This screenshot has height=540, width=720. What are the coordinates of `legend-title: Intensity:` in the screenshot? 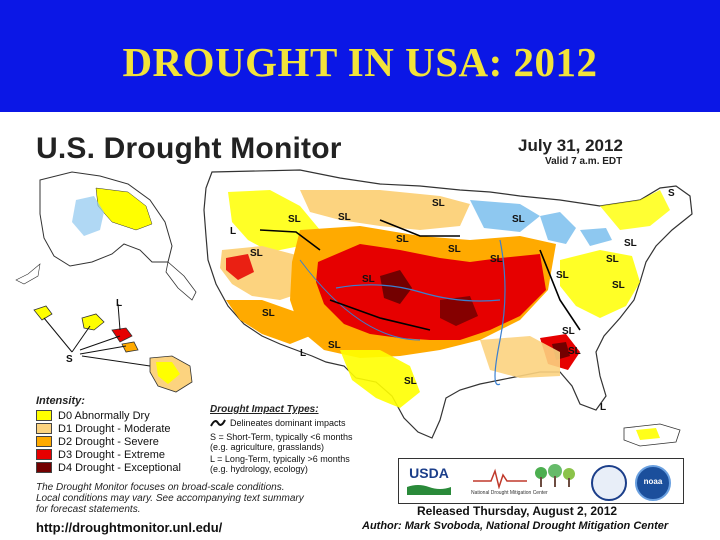 It's located at (60, 401).